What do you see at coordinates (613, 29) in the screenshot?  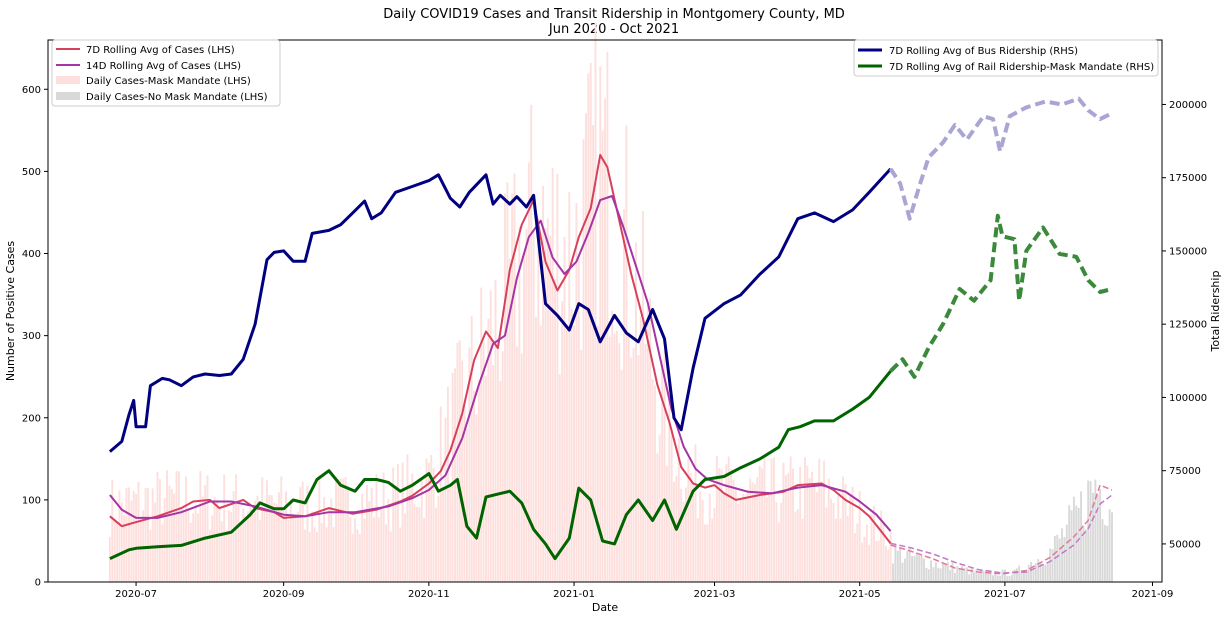 I see `chart-subtitle-text: Jun 2020 - Oct 2021` at bounding box center [613, 29].